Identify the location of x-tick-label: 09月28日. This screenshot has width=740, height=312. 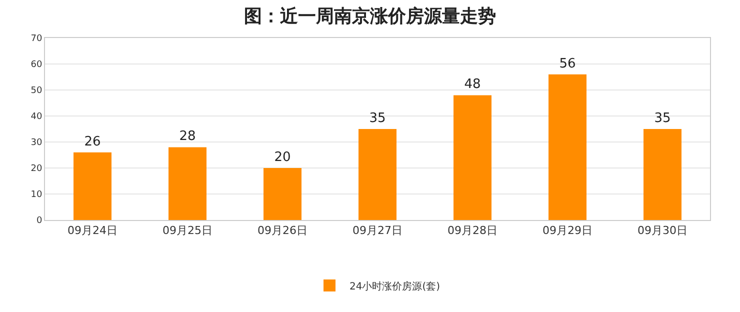
(473, 231).